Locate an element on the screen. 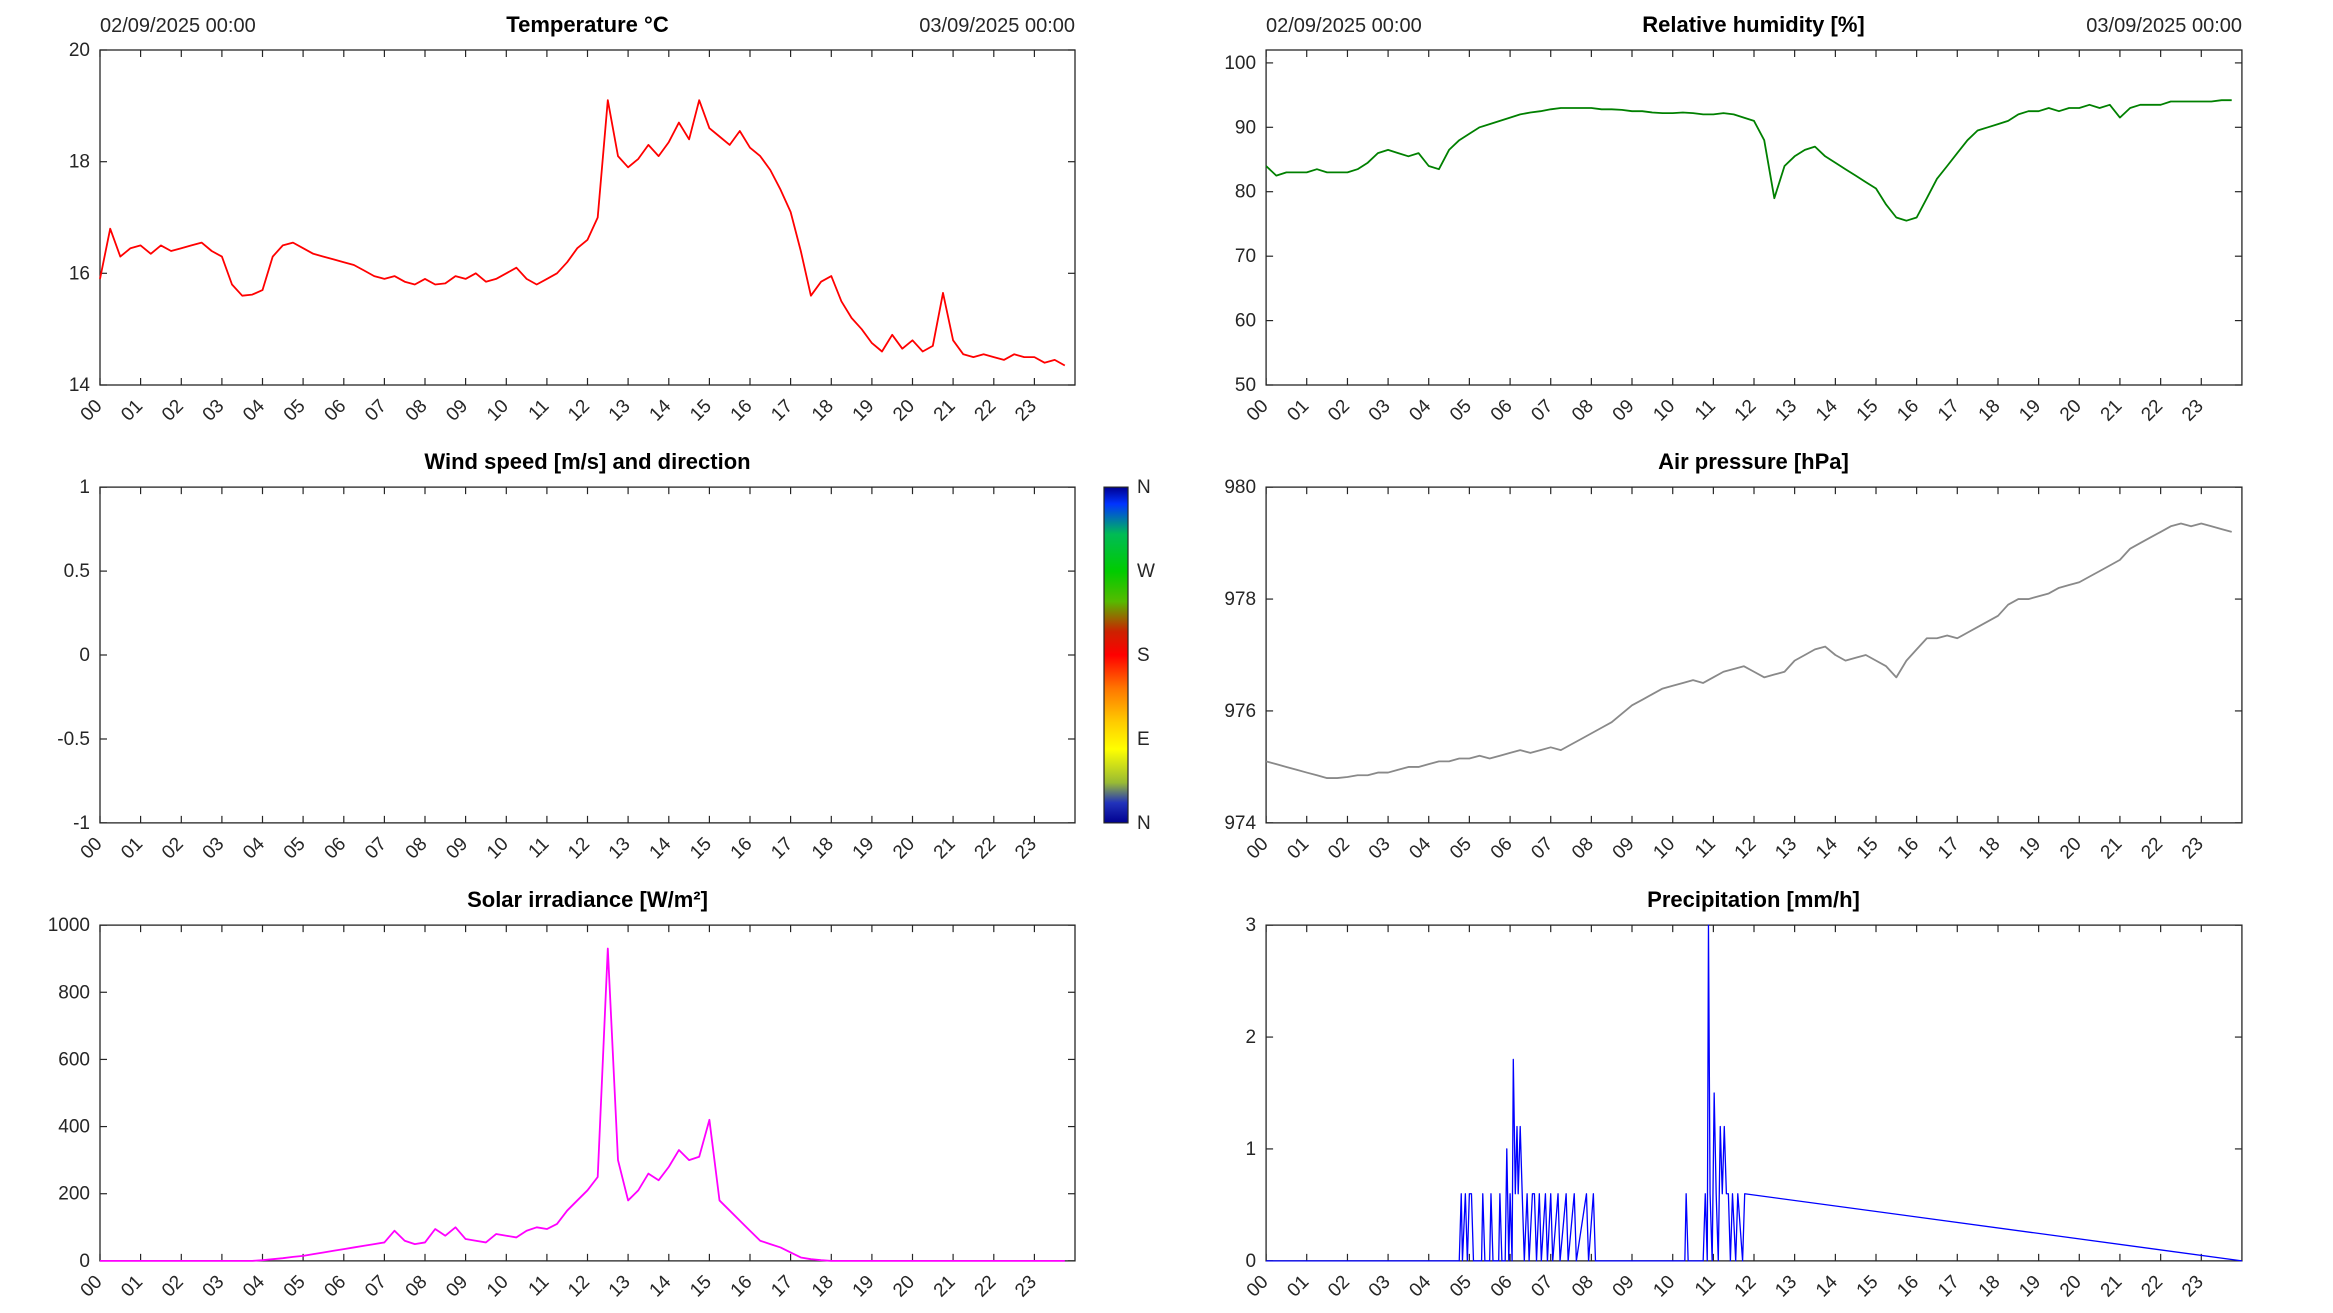  y-tick-label: 3 is located at coordinates (1251, 925).